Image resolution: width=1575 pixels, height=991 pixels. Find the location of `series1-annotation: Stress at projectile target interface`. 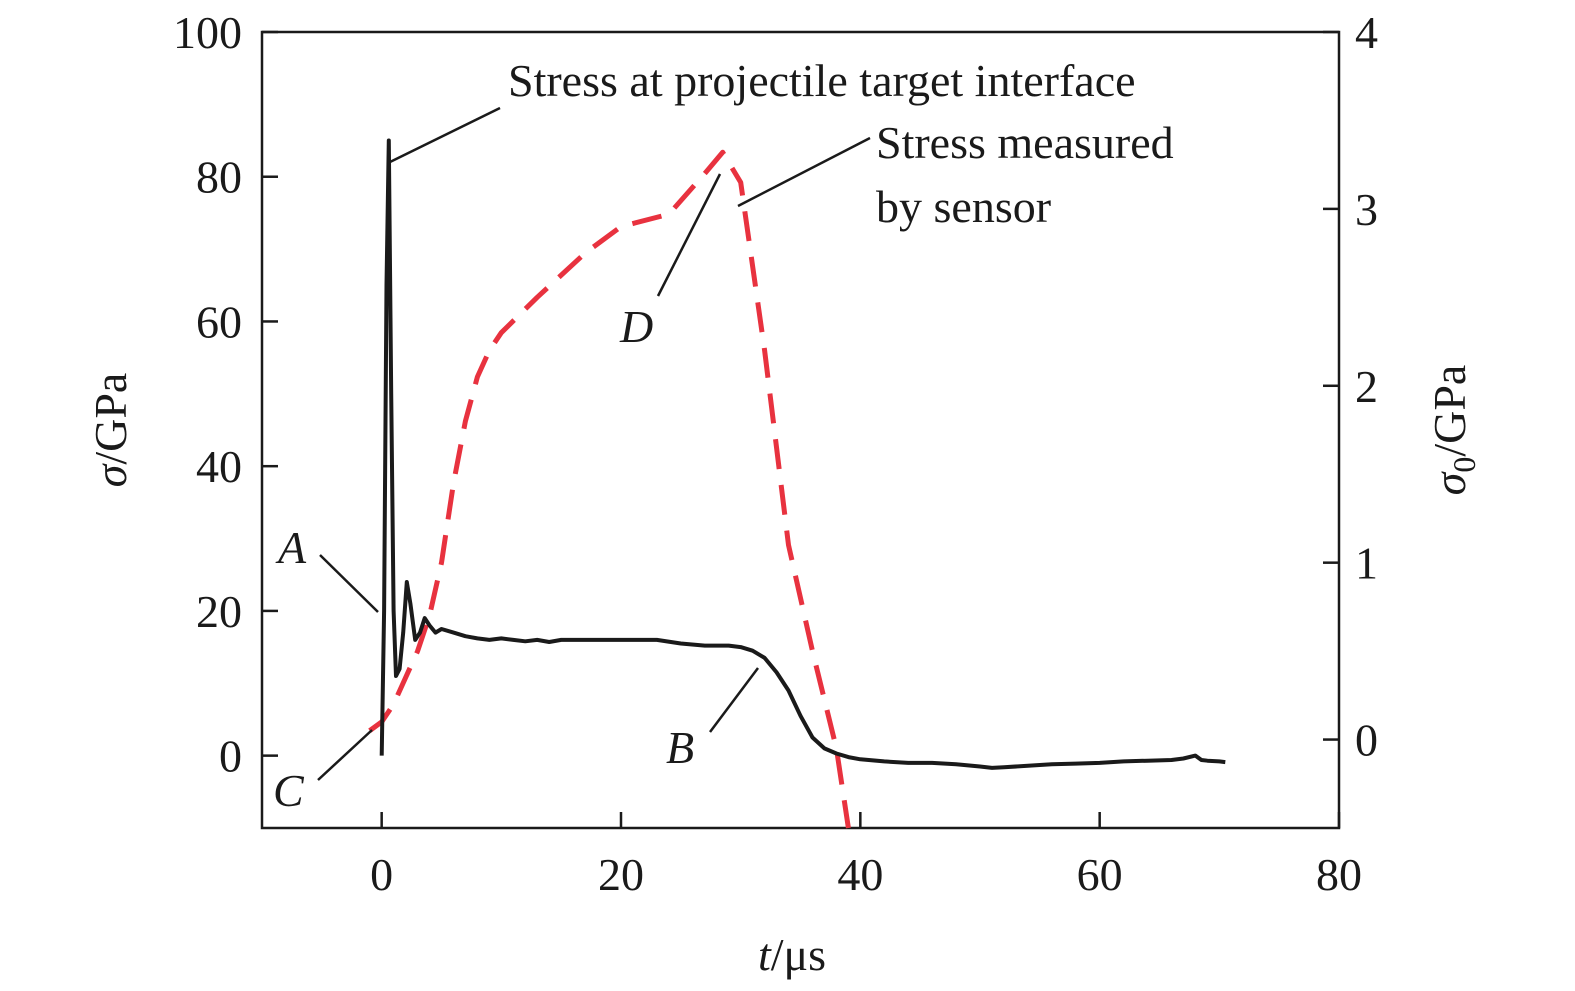

series1-annotation: Stress at projectile target interface is located at coordinates (822, 80).